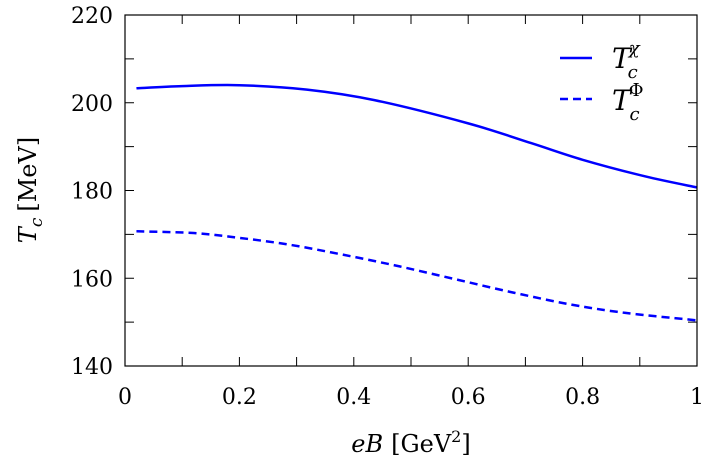  I want to click on legend: Tχ c TΦ c, so click(601, 81).